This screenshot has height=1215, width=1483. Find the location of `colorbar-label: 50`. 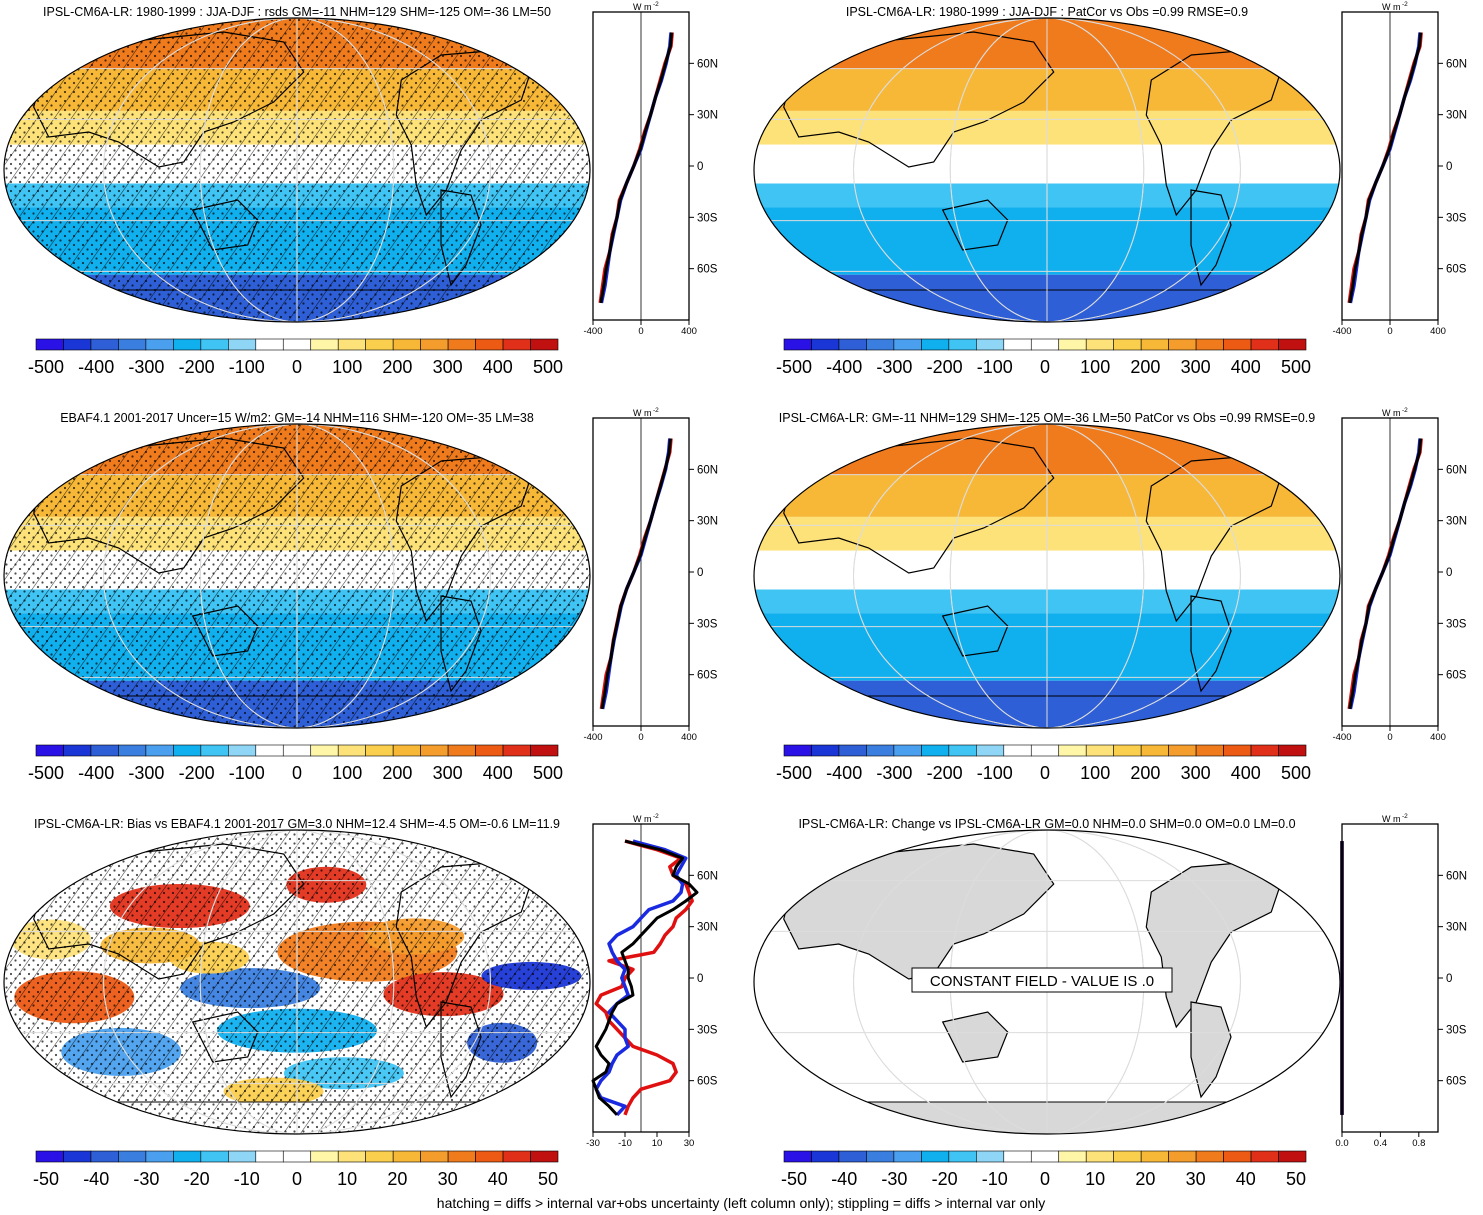

colorbar-label: 50 is located at coordinates (548, 1179).